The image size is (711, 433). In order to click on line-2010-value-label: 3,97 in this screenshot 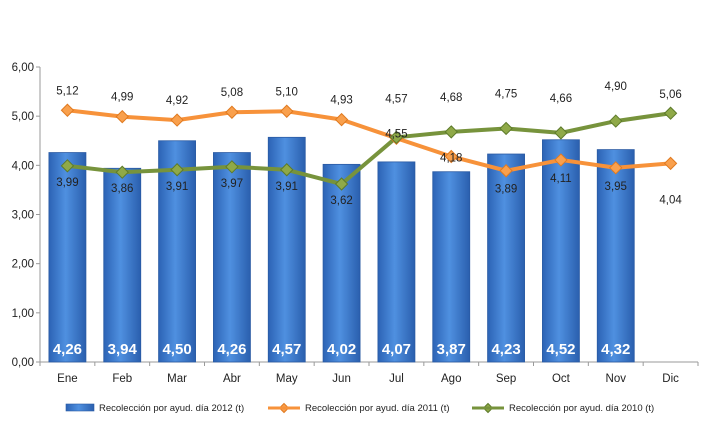, I will do `click(232, 184)`.